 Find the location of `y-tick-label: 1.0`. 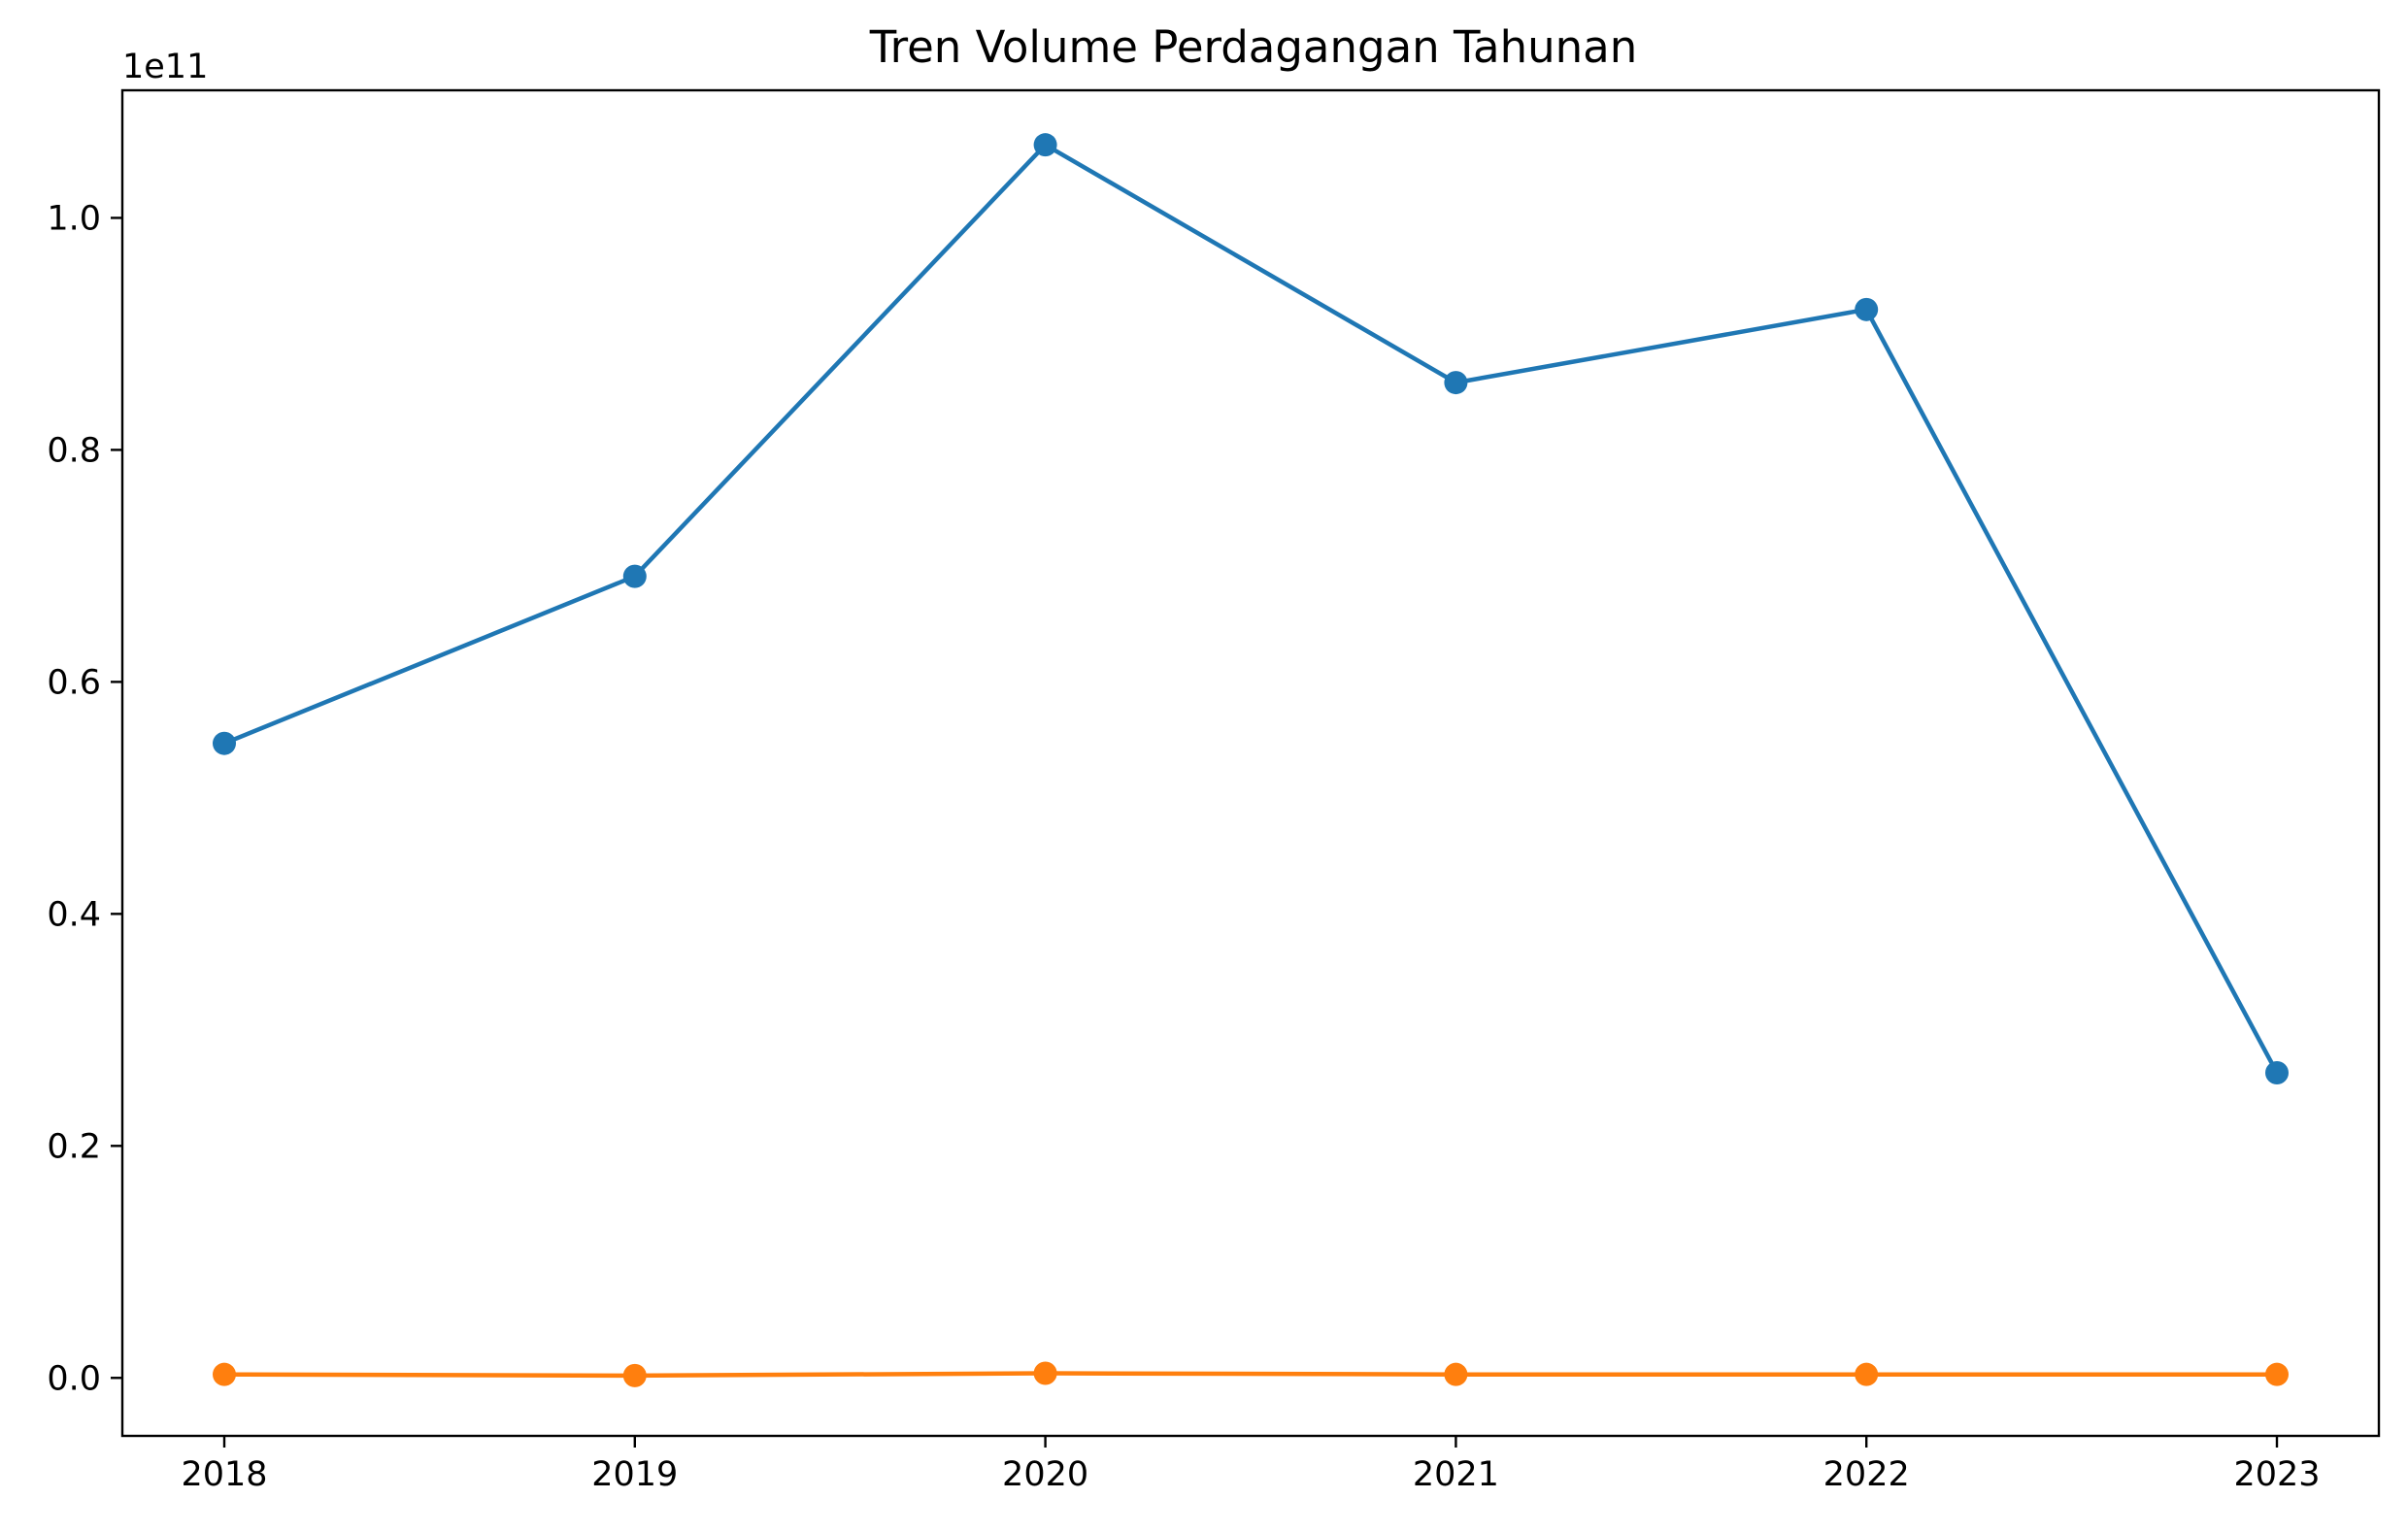

y-tick-label: 1.0 is located at coordinates (74, 219).